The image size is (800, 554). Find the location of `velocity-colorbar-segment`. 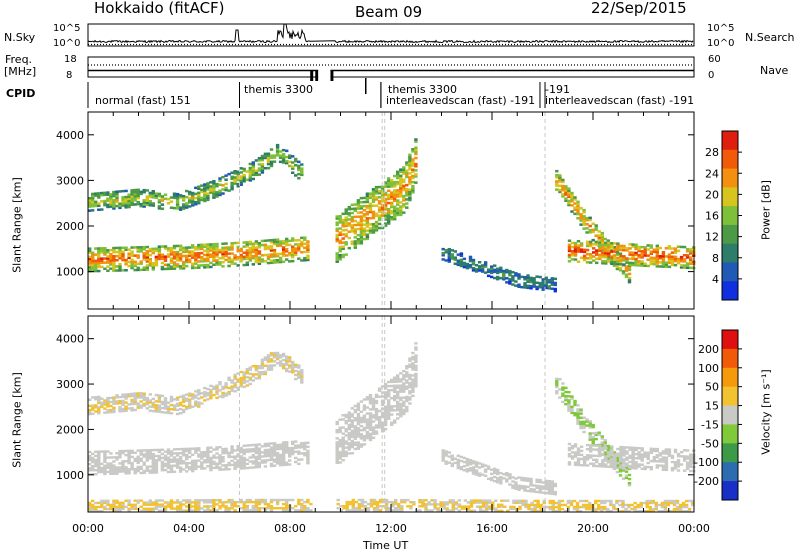

velocity-colorbar-segment is located at coordinates (730, 340).